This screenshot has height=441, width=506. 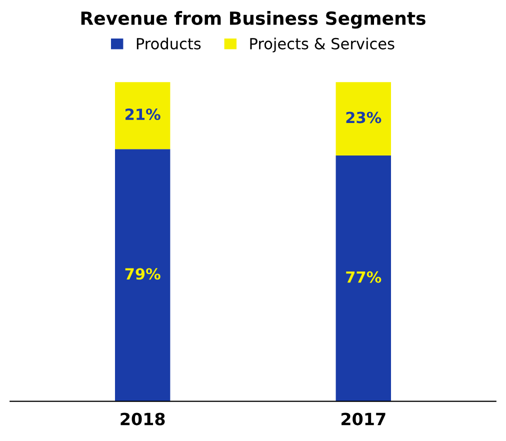 I want to click on data-label: 23%, so click(x=364, y=118).